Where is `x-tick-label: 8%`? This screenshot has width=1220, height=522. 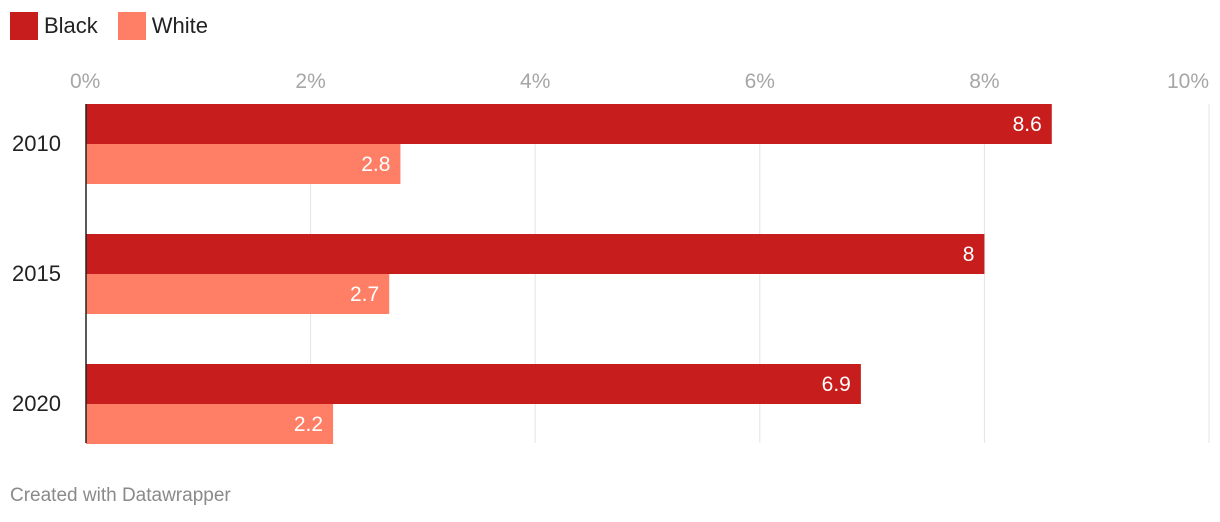
x-tick-label: 8% is located at coordinates (984, 81).